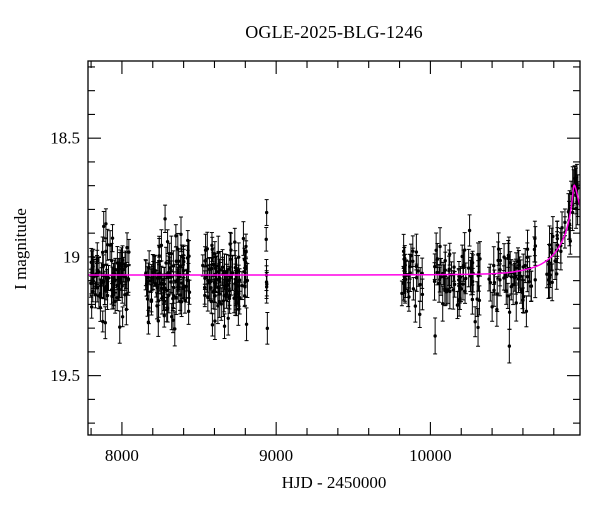  I want to click on x-tick-labels: 8000 9000 10000, so click(278, 455).